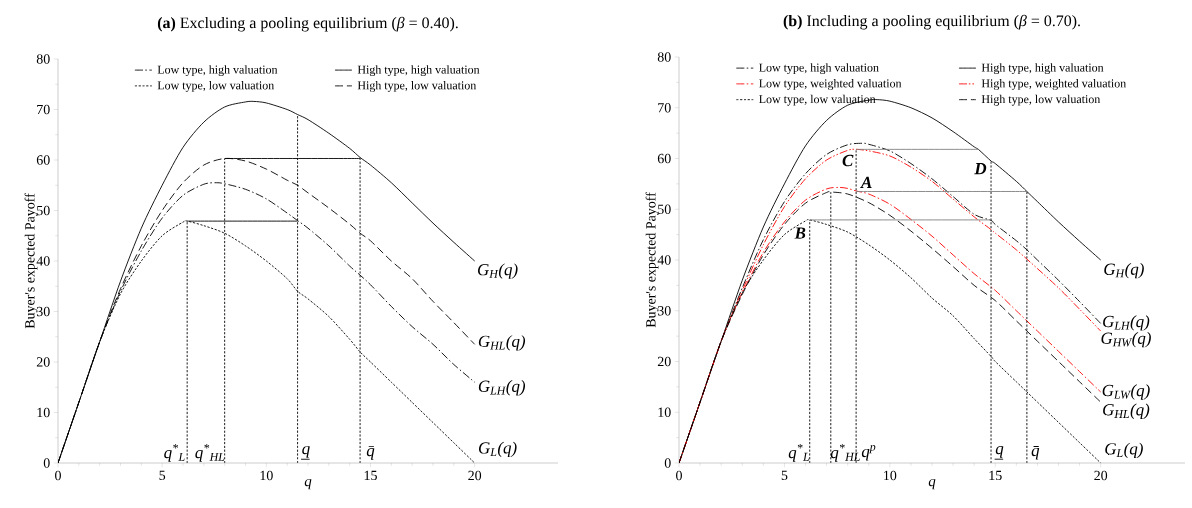  Describe the element at coordinates (800, 233) in the screenshot. I see `annotation: B` at that location.